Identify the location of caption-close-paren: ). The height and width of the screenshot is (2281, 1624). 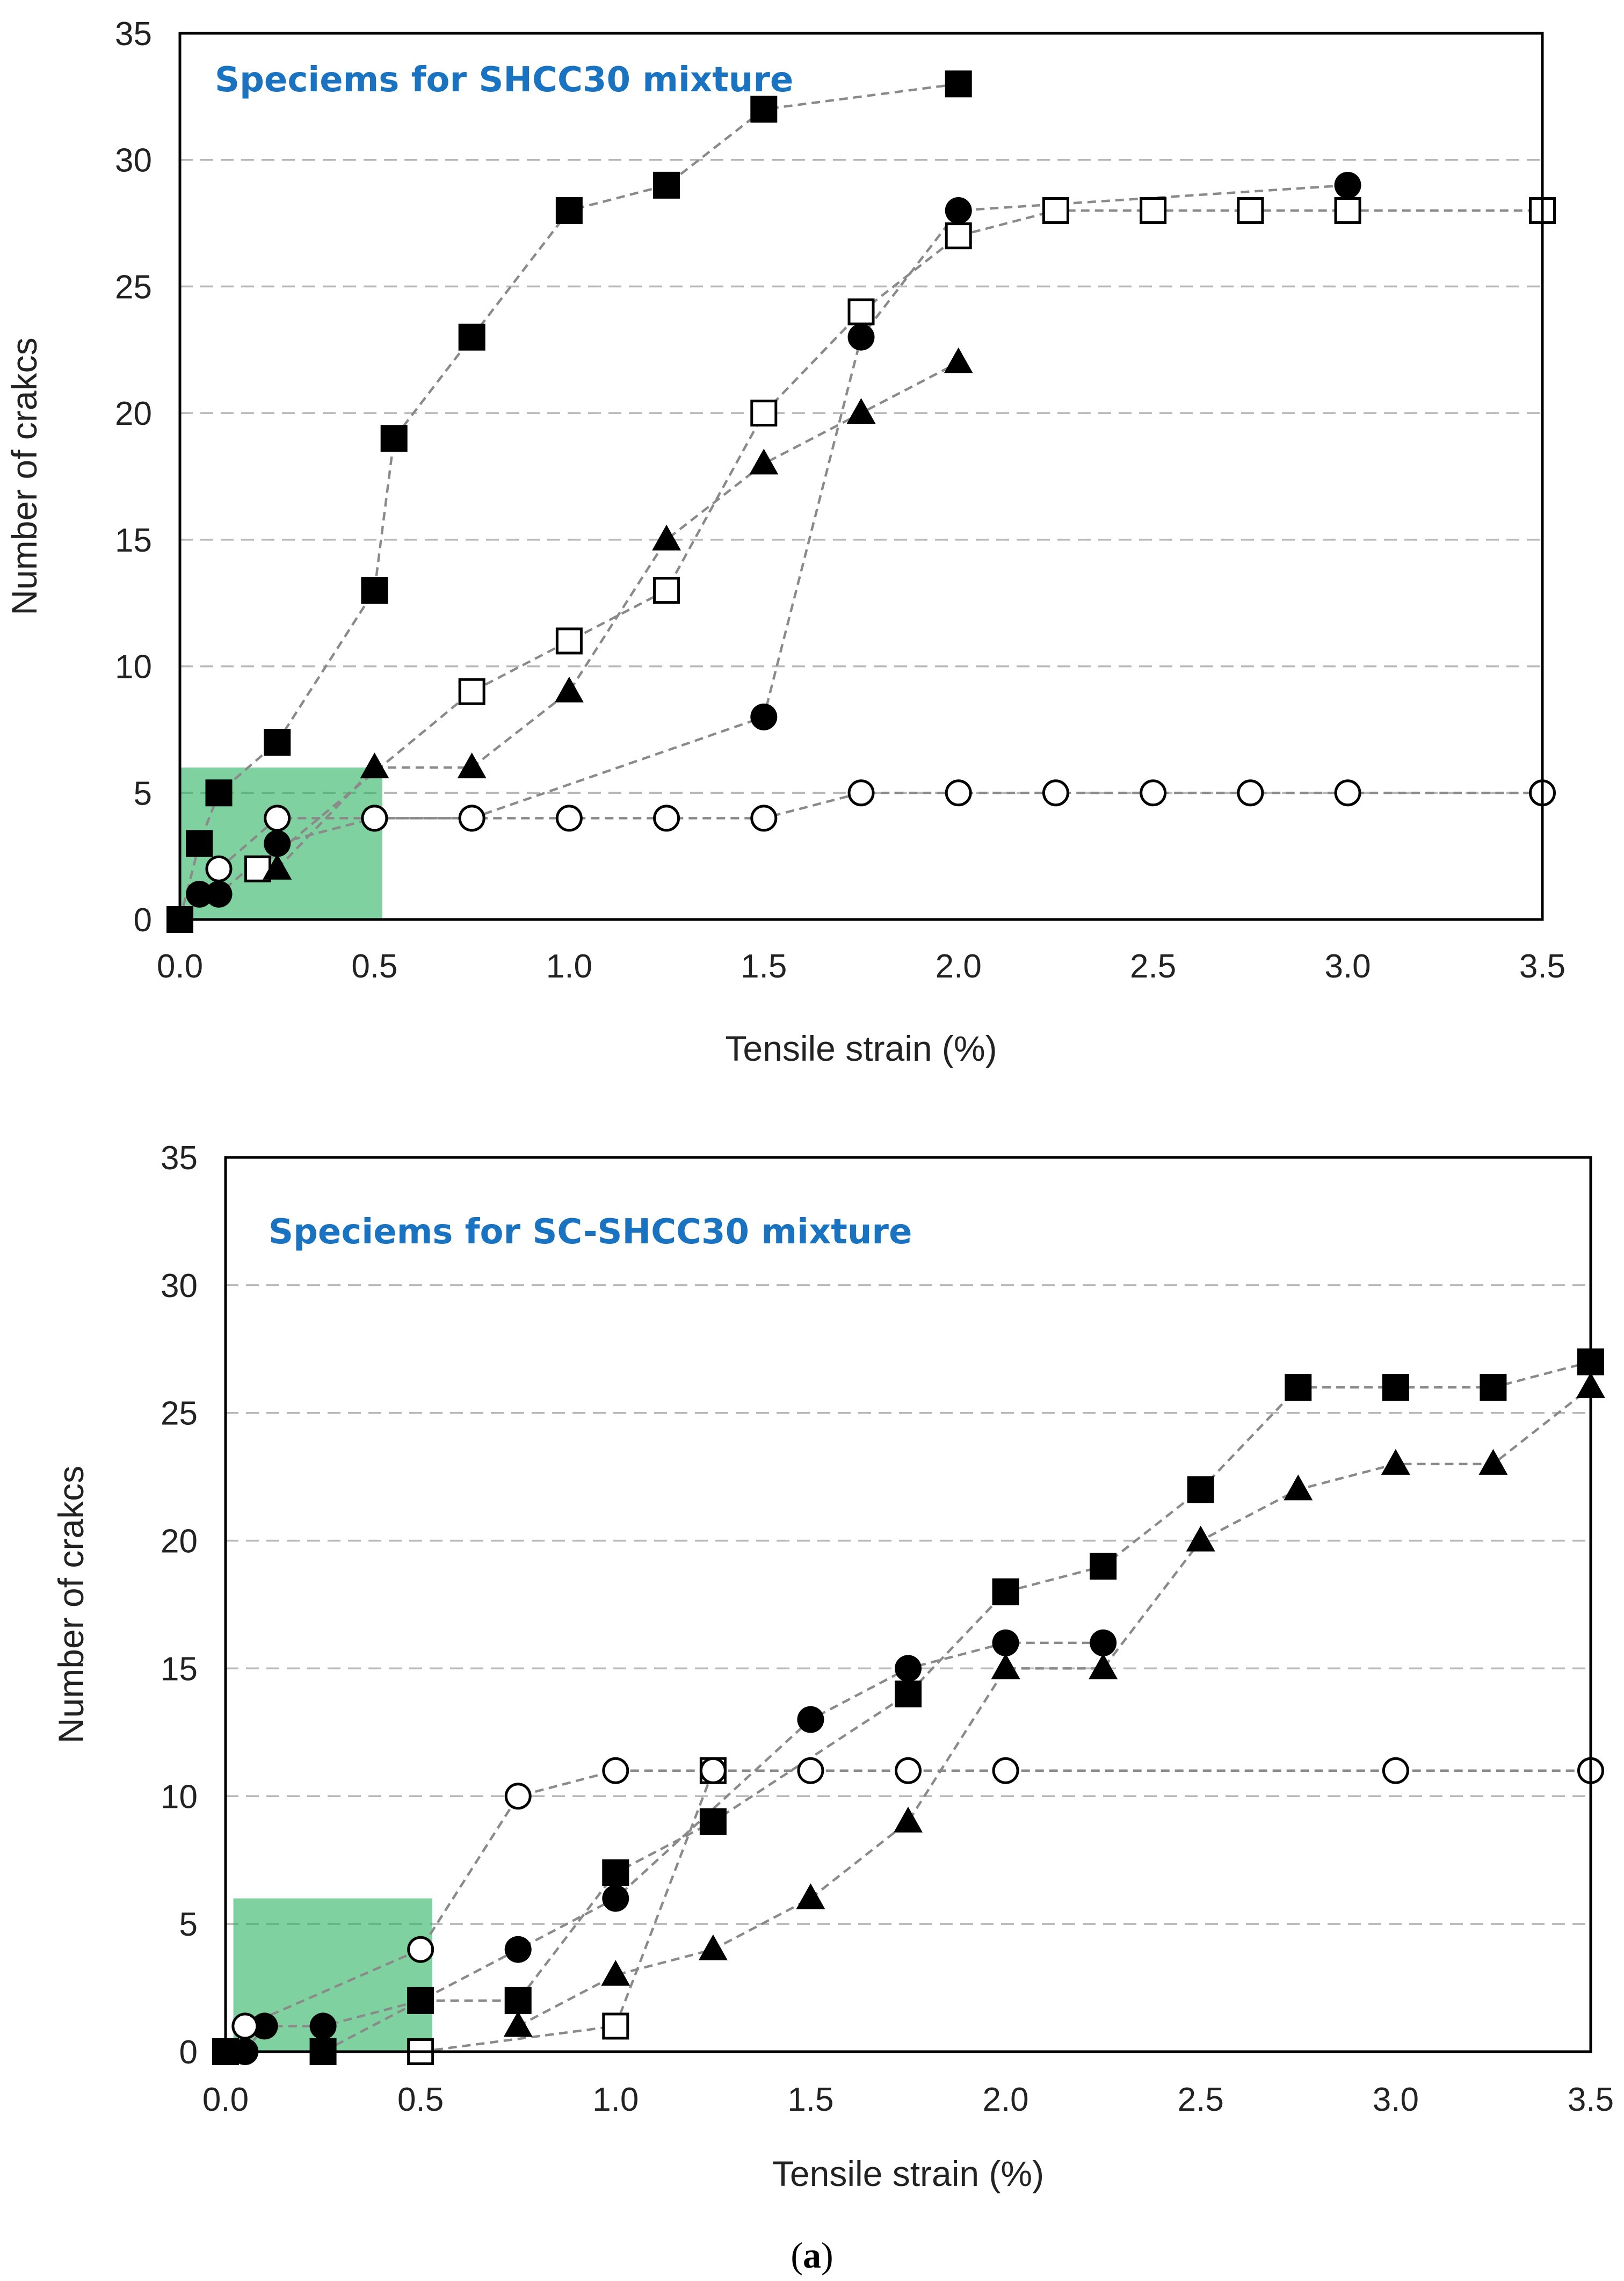
(827, 2256).